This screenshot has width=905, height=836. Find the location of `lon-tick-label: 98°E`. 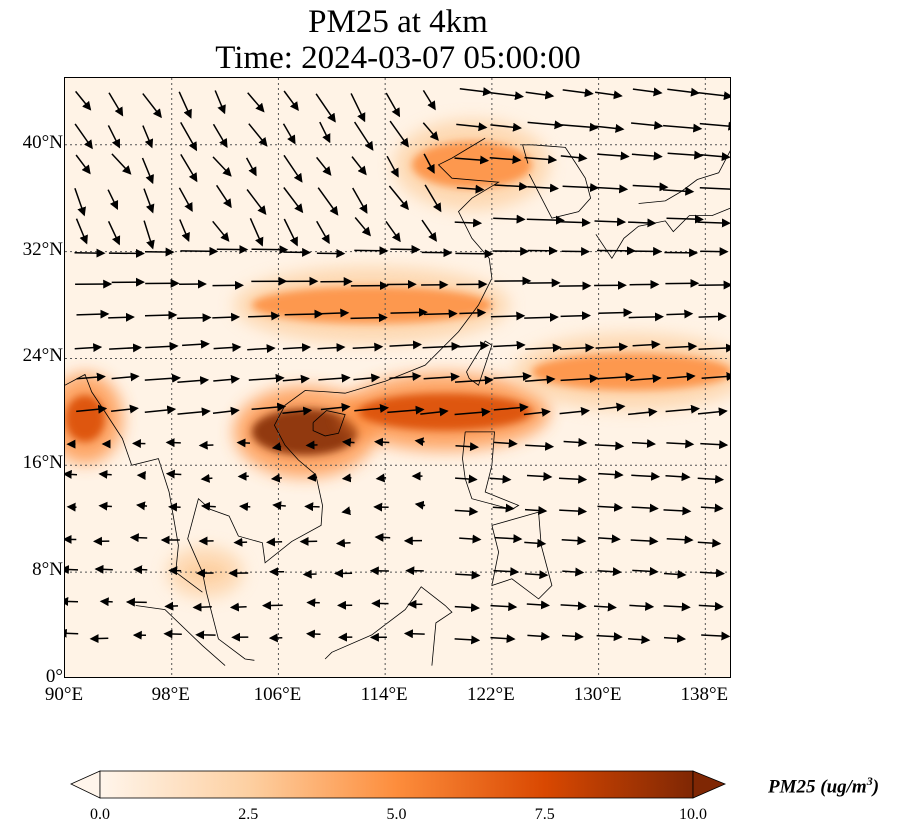

lon-tick-label: 98°E is located at coordinates (170, 694).